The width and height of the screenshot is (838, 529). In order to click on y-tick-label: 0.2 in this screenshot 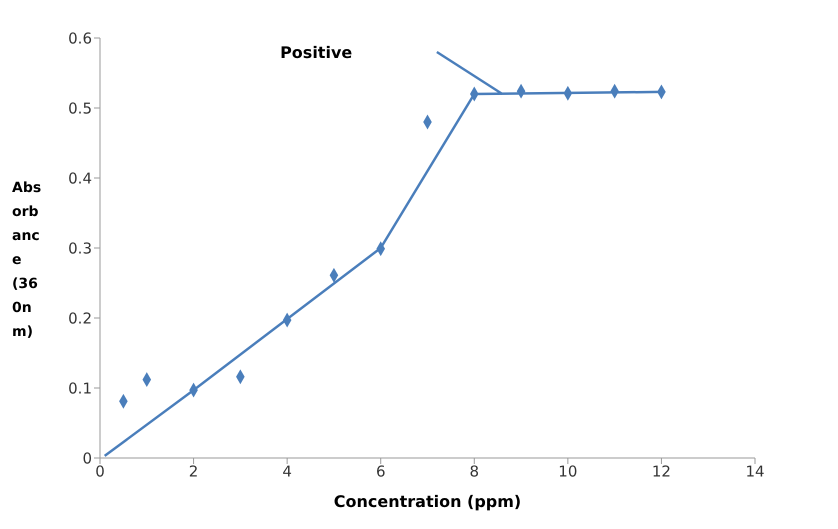, I will do `click(80, 318)`.